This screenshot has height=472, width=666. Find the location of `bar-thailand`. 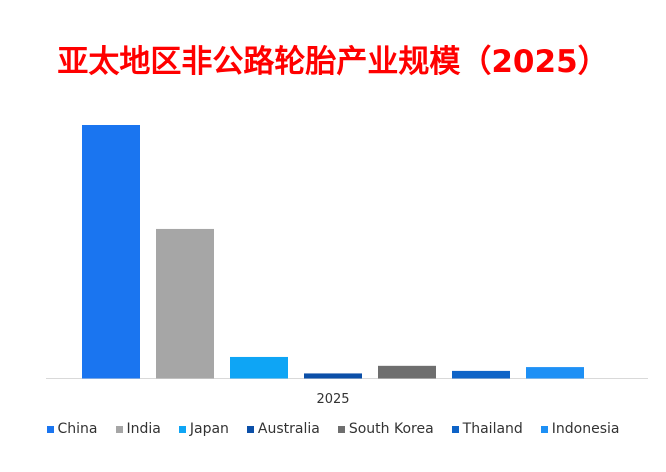

bar-thailand is located at coordinates (481, 374).